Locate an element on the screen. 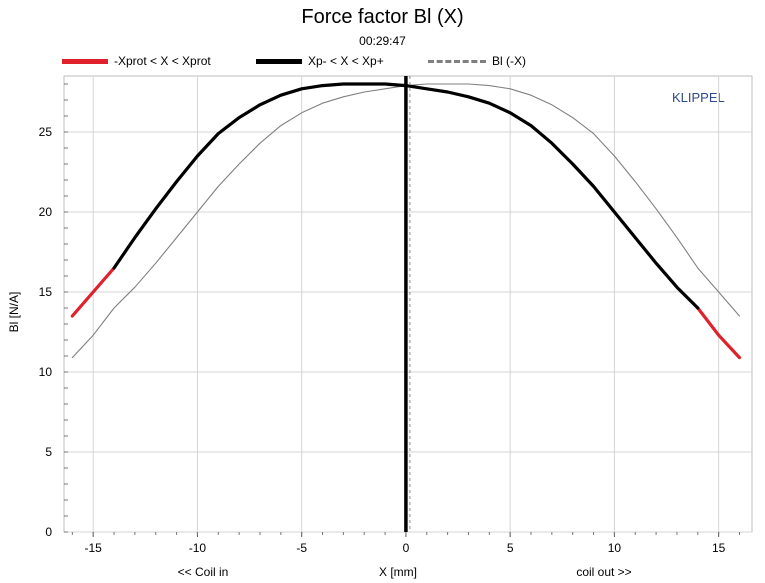 Image resolution: width=765 pixels, height=583 pixels. marker-layer is located at coordinates (407, 304).